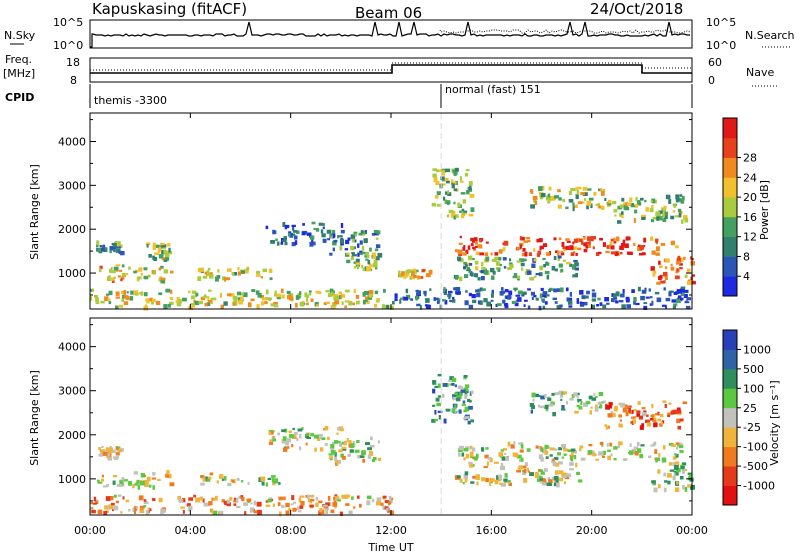  I want to click on colorbar-tick-label: 8, so click(746, 256).